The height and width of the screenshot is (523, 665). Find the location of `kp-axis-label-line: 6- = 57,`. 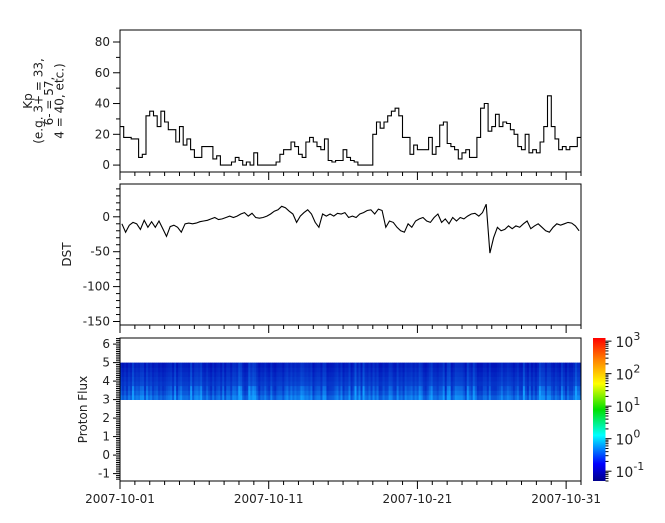

kp-axis-label-line: 6- = 57, is located at coordinates (49, 101).